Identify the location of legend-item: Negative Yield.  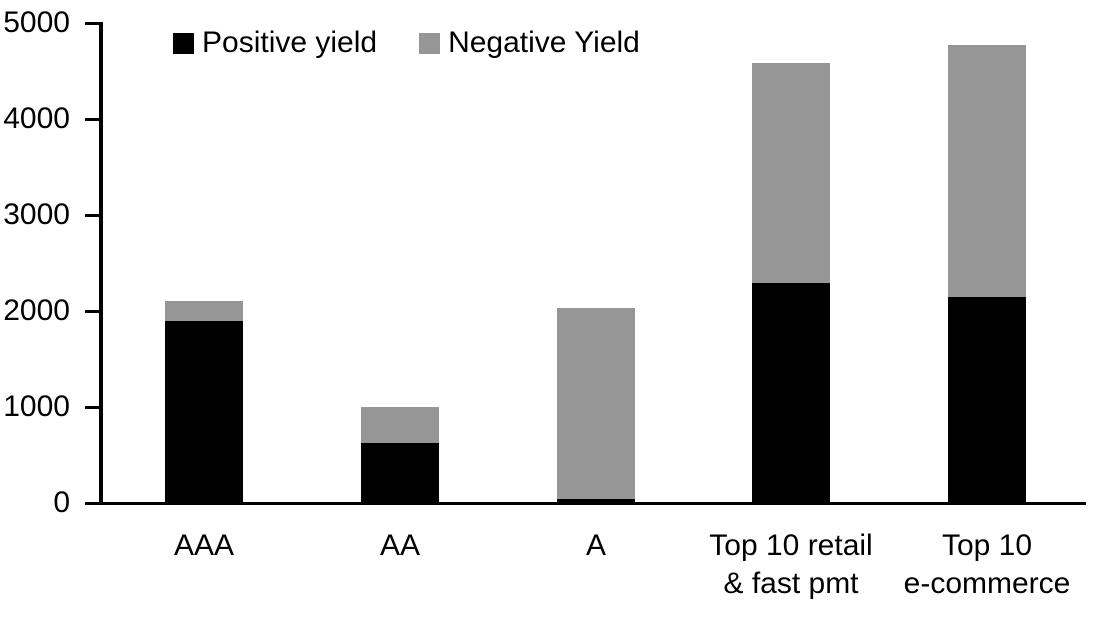
(529, 43).